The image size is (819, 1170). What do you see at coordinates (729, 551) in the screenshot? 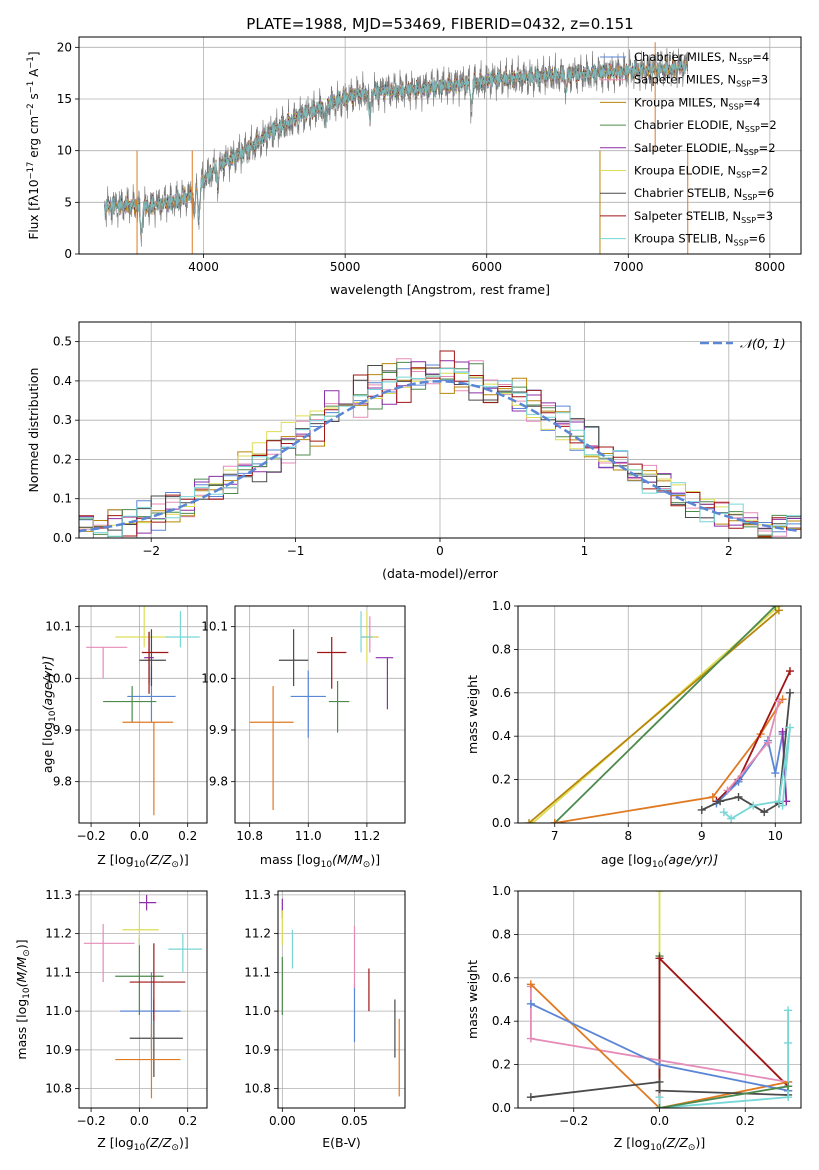
I see `x-tick-label: 2` at bounding box center [729, 551].